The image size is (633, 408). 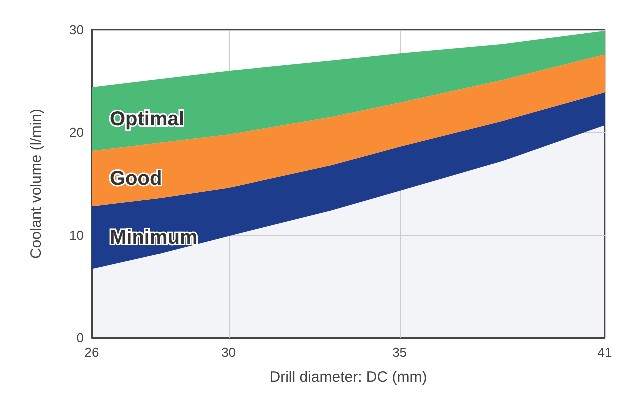 What do you see at coordinates (229, 352) in the screenshot?
I see `x-tick-label: 30` at bounding box center [229, 352].